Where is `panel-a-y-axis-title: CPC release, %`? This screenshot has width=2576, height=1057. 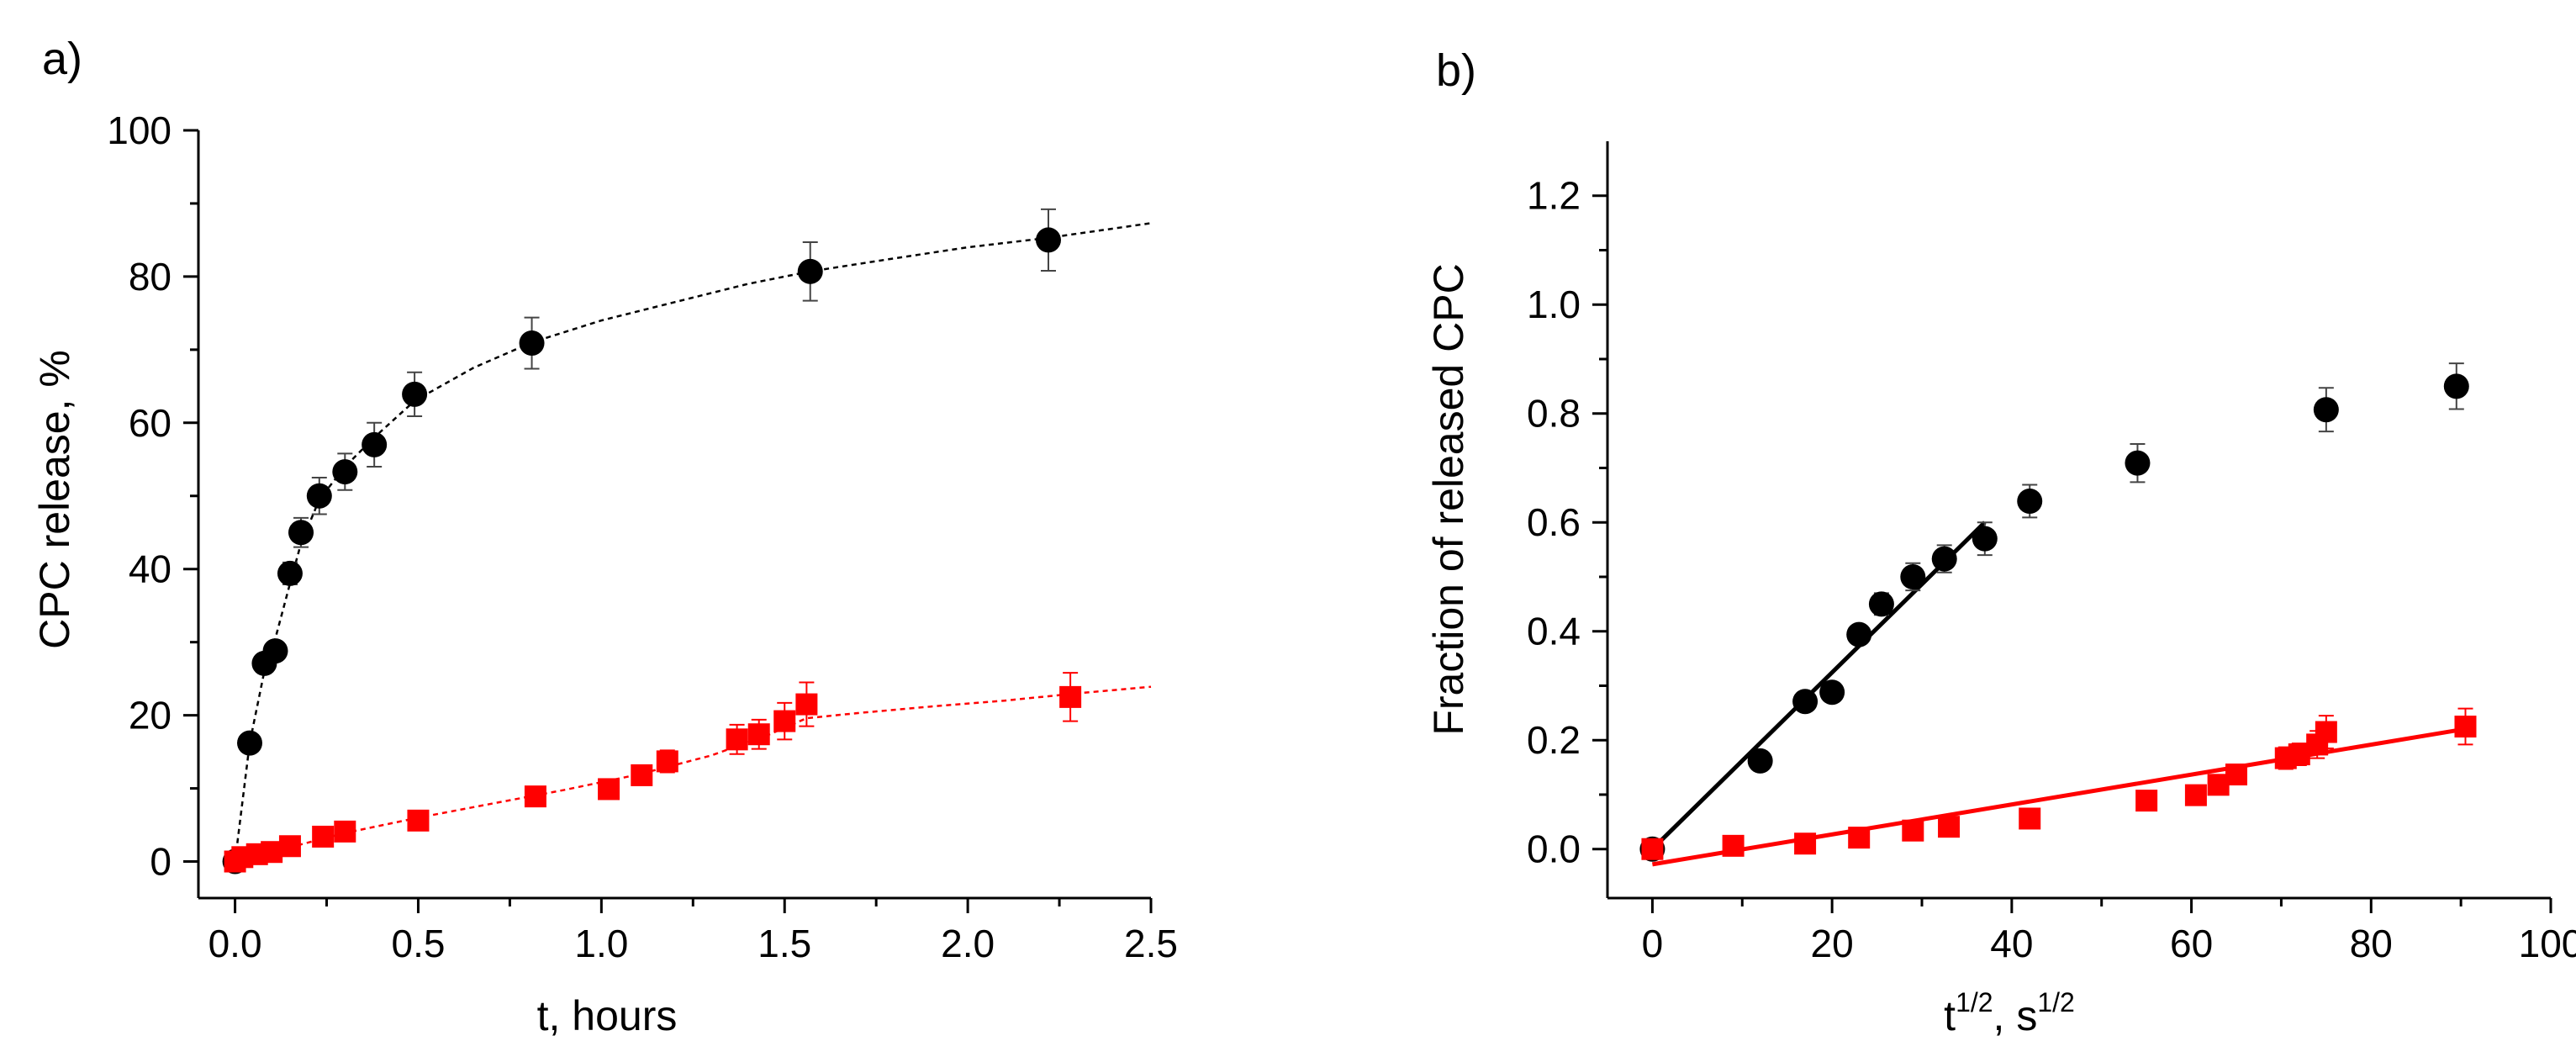
panel-a-y-axis-title: CPC release, % is located at coordinates (55, 499).